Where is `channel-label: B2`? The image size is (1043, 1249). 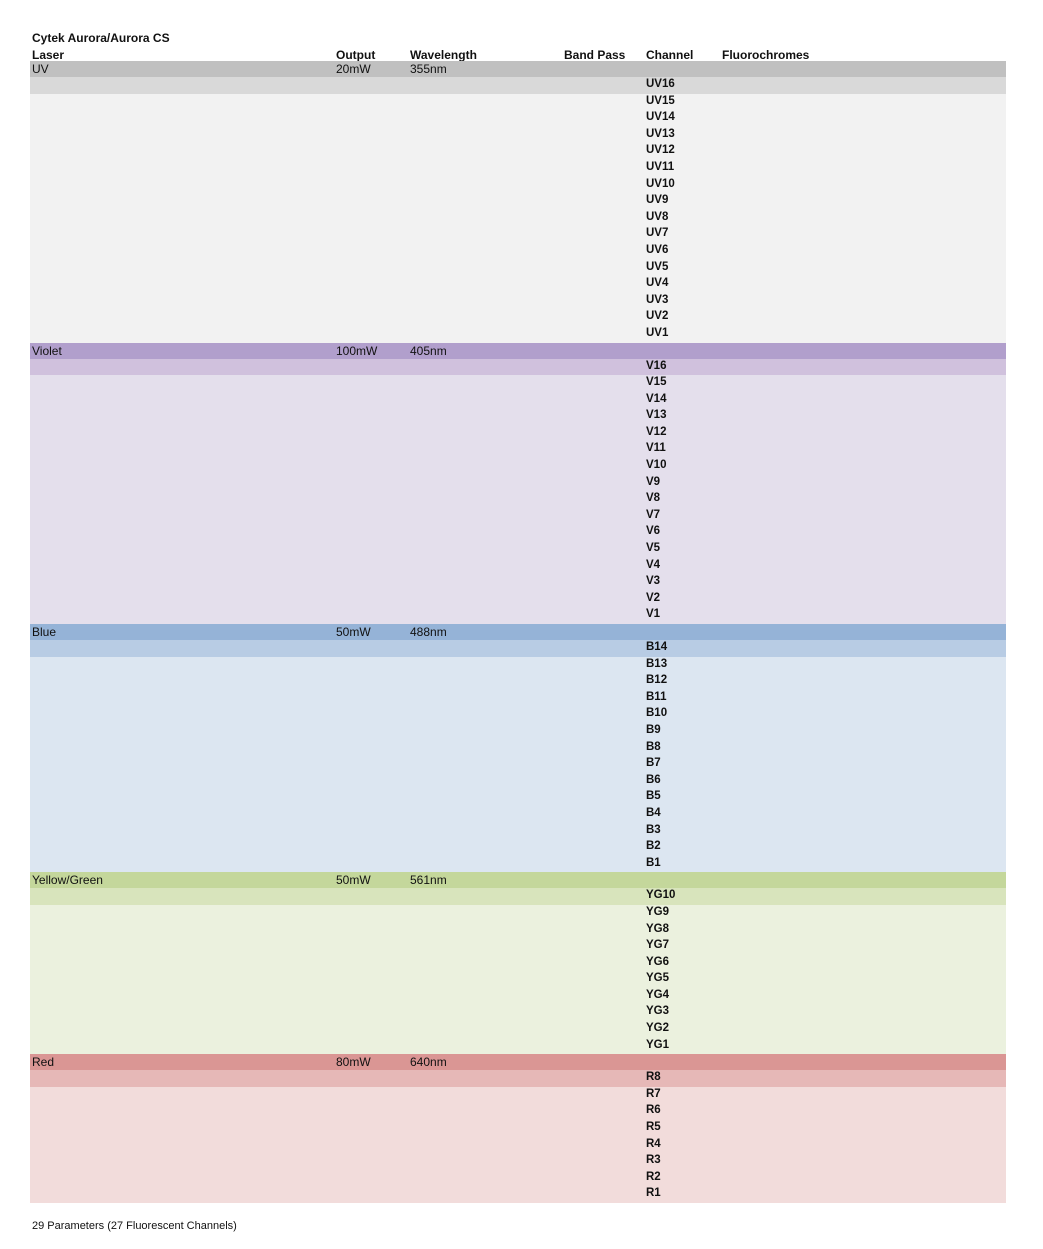 channel-label: B2 is located at coordinates (653, 846).